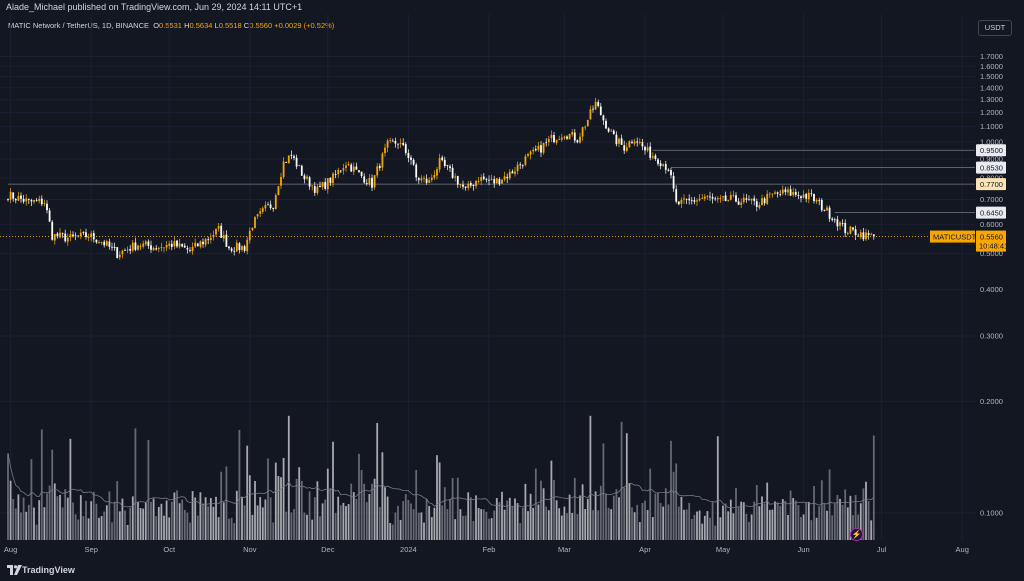 This screenshot has width=1024, height=581. I want to click on tradingview-logo-icon, so click(14, 570).